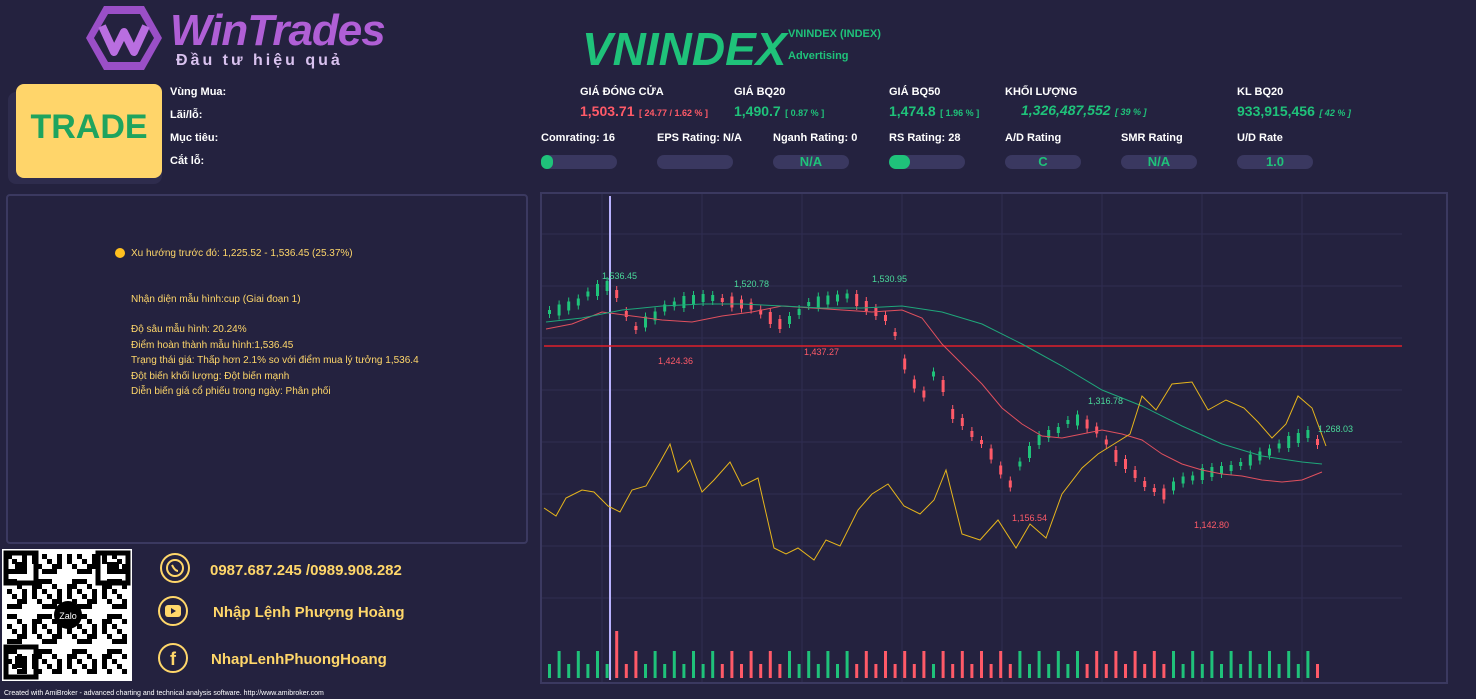 The height and width of the screenshot is (699, 1476). What do you see at coordinates (1105, 401) in the screenshot?
I see `label-mid-1: 1,316.78` at bounding box center [1105, 401].